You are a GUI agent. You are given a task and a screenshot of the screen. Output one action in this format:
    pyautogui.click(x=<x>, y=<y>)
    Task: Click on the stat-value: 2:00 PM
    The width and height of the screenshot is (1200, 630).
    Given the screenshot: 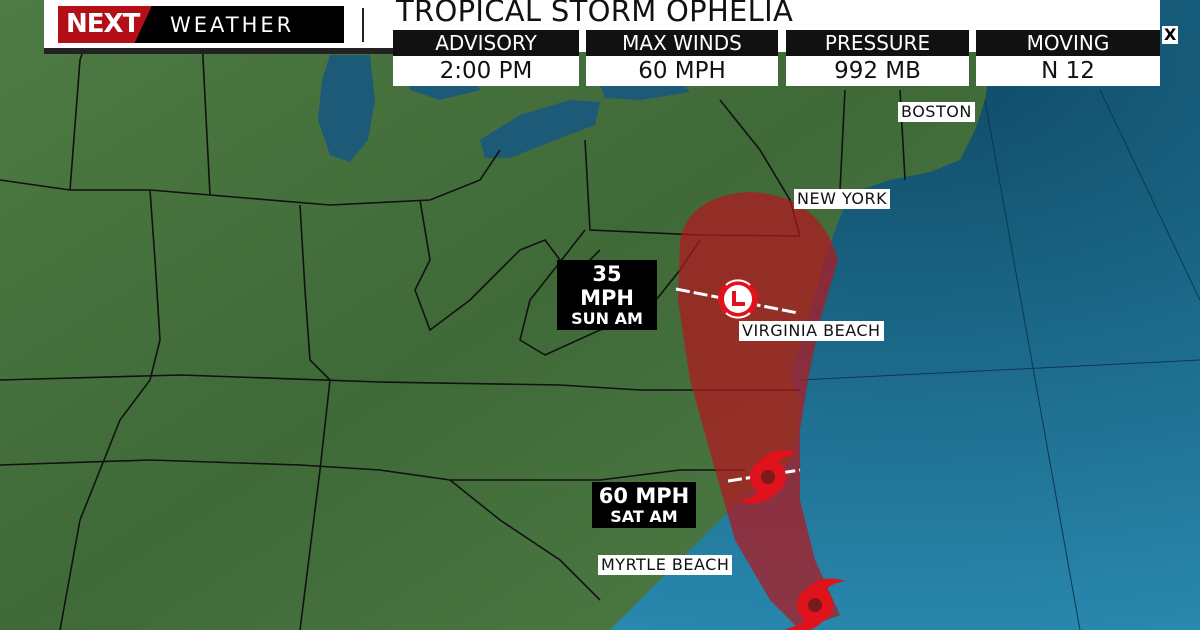 What is the action you would take?
    pyautogui.click(x=486, y=71)
    